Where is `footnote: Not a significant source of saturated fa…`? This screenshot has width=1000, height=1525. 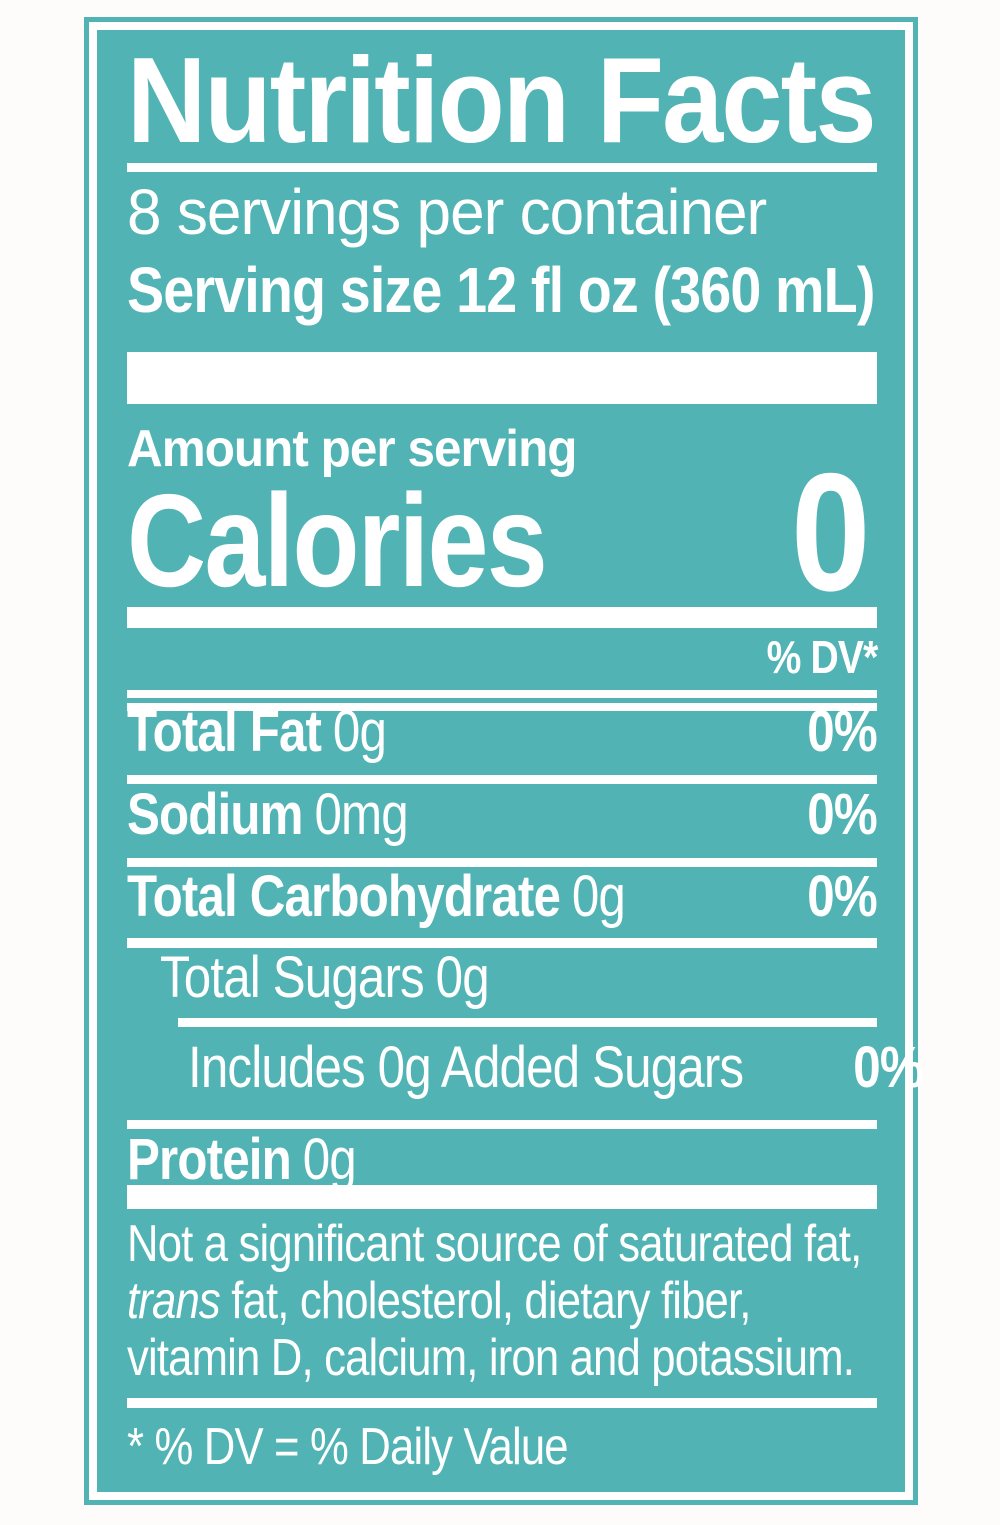
footnote: Not a significant source of saturated fa… is located at coordinates (563, 1301).